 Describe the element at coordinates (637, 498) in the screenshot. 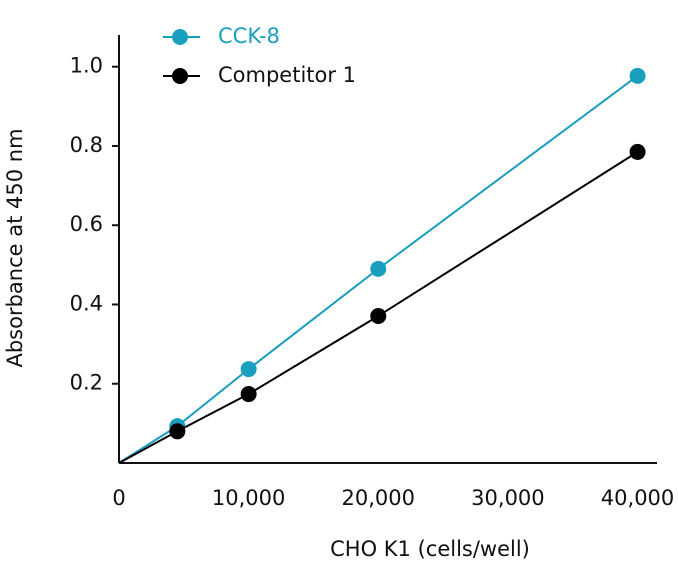

I see `x-tick-label: 40,000` at that location.